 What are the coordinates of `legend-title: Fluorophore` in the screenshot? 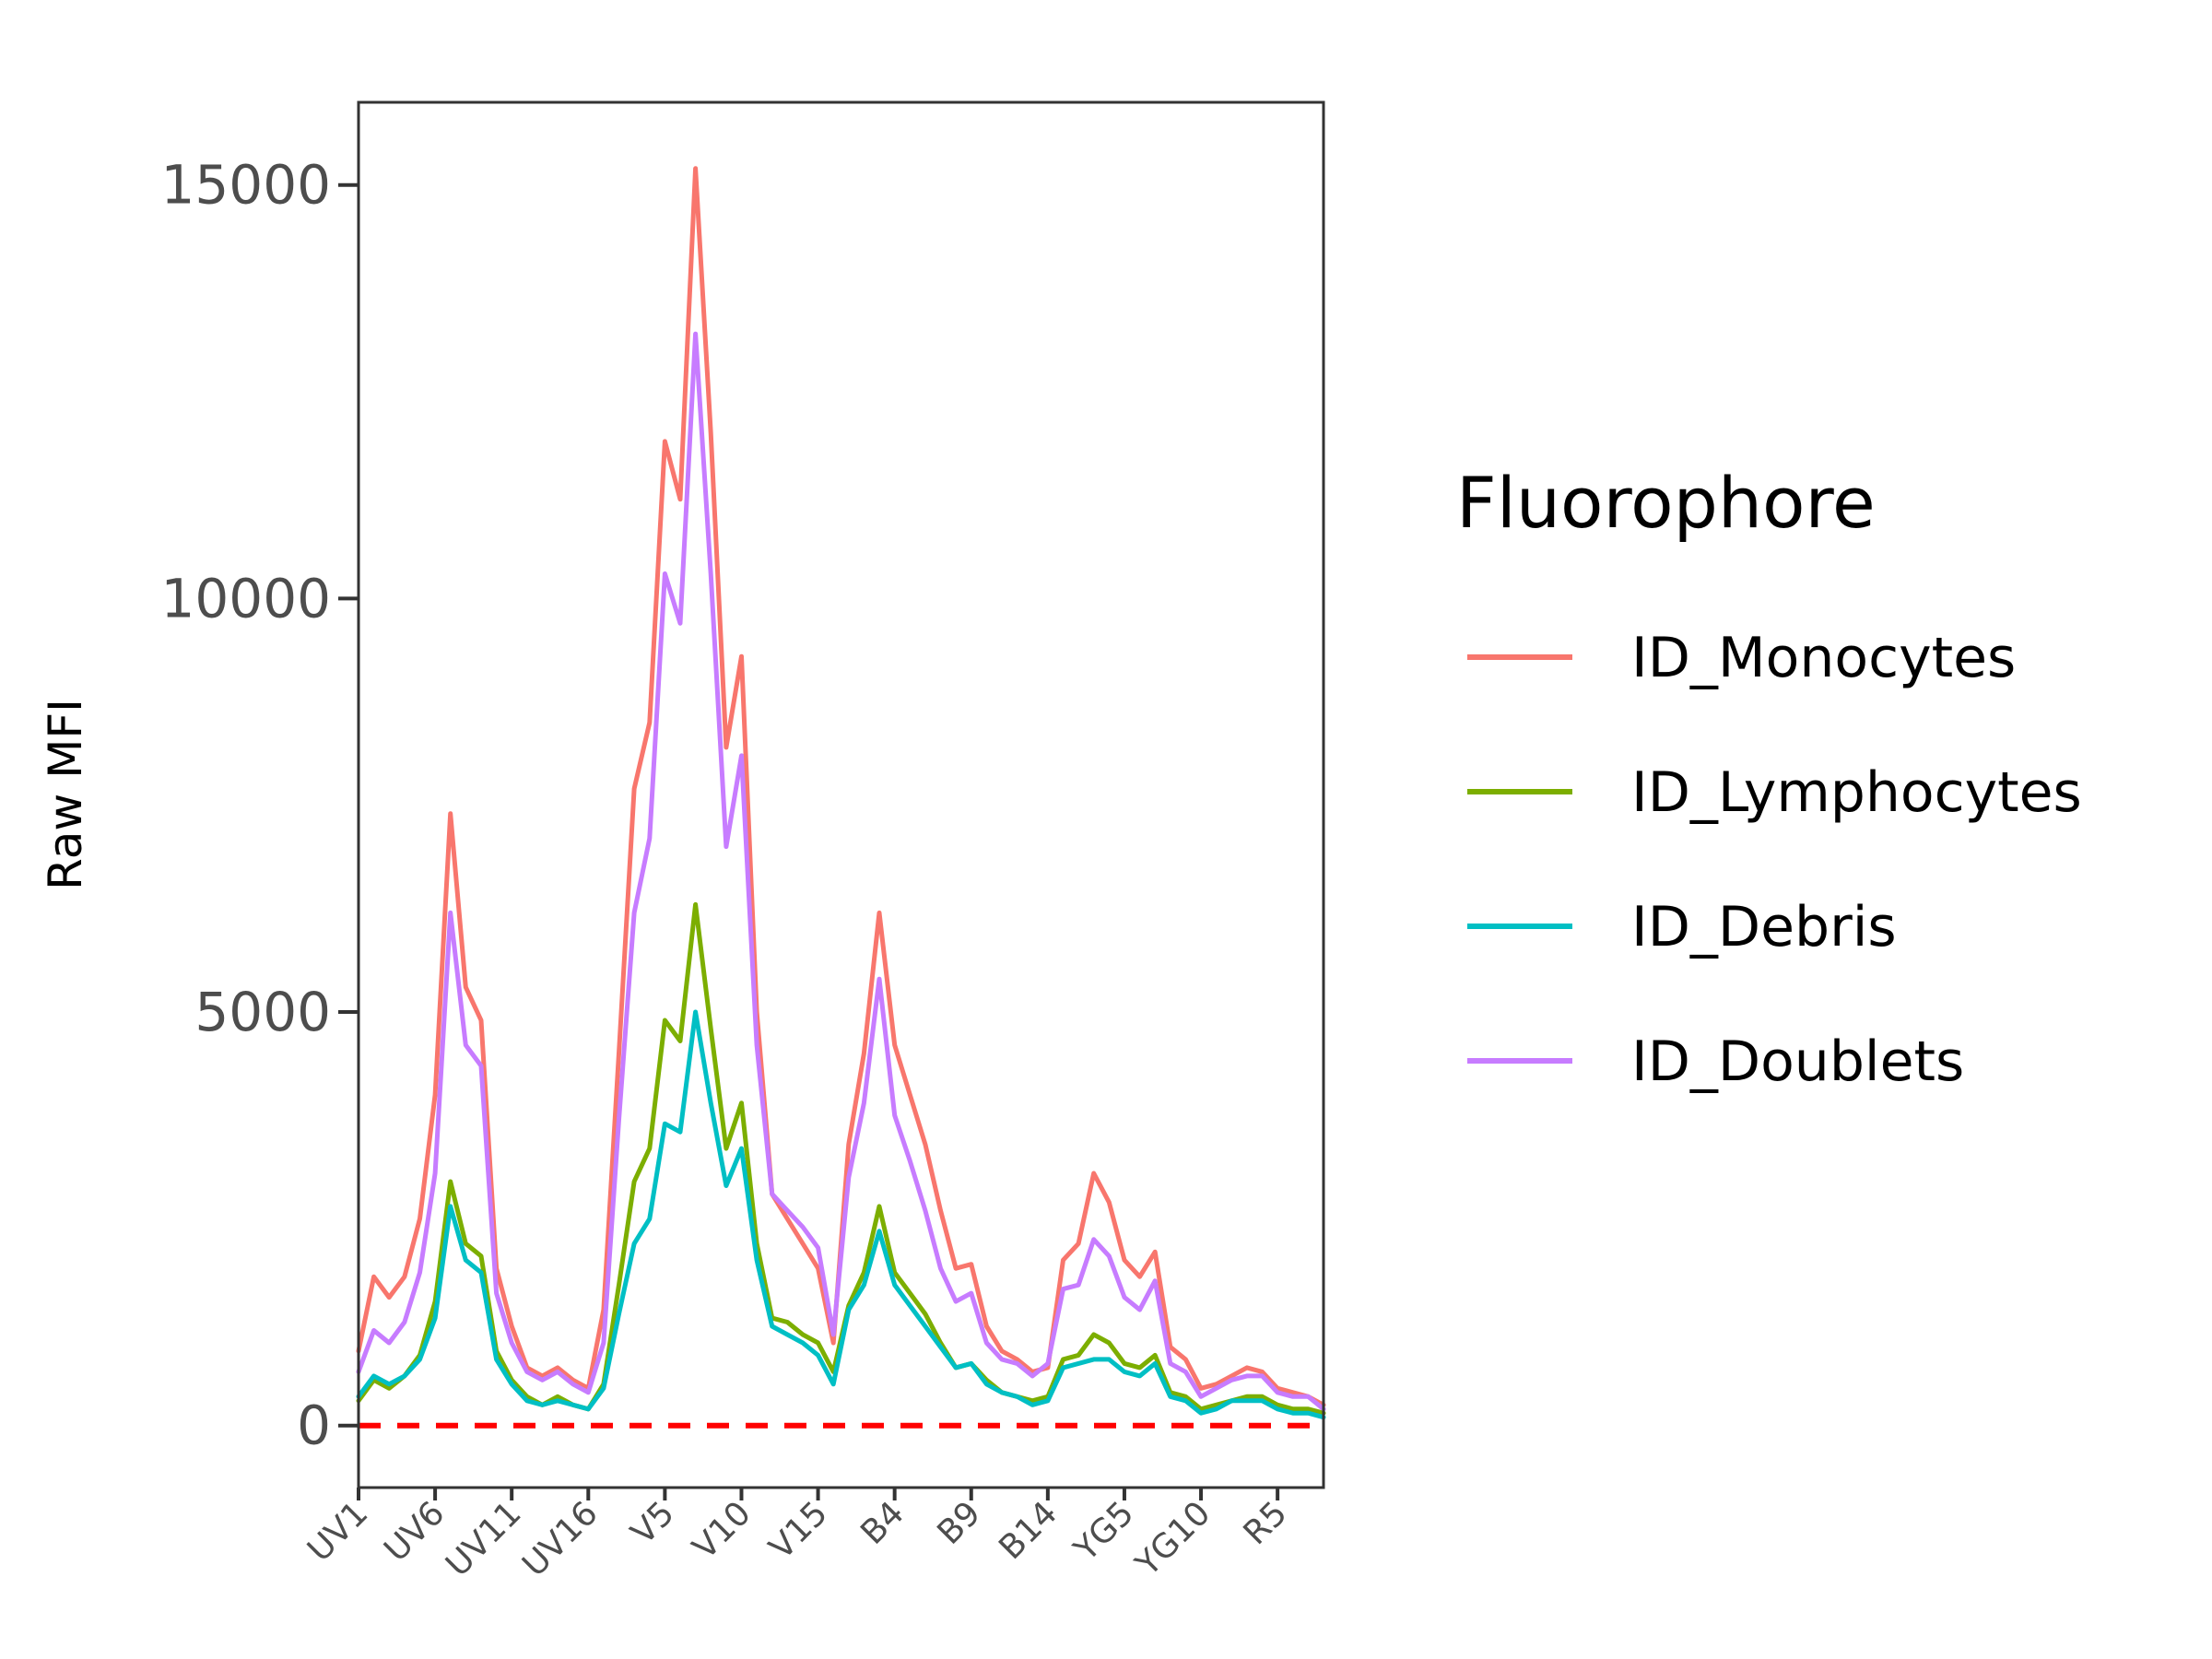 It's located at (1666, 503).